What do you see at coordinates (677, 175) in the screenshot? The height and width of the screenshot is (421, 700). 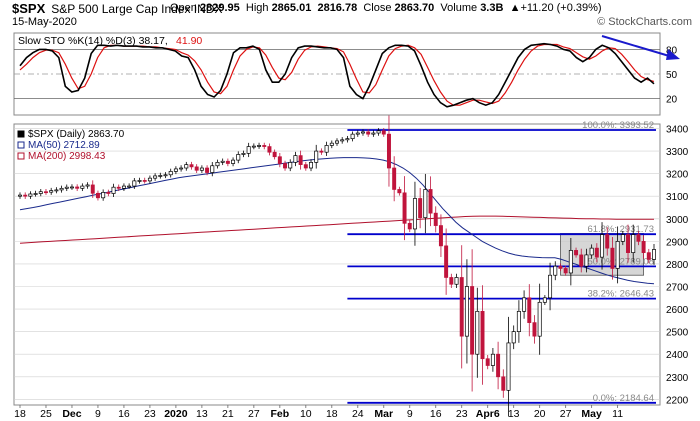 I see `price-tick-label: 3200` at bounding box center [677, 175].